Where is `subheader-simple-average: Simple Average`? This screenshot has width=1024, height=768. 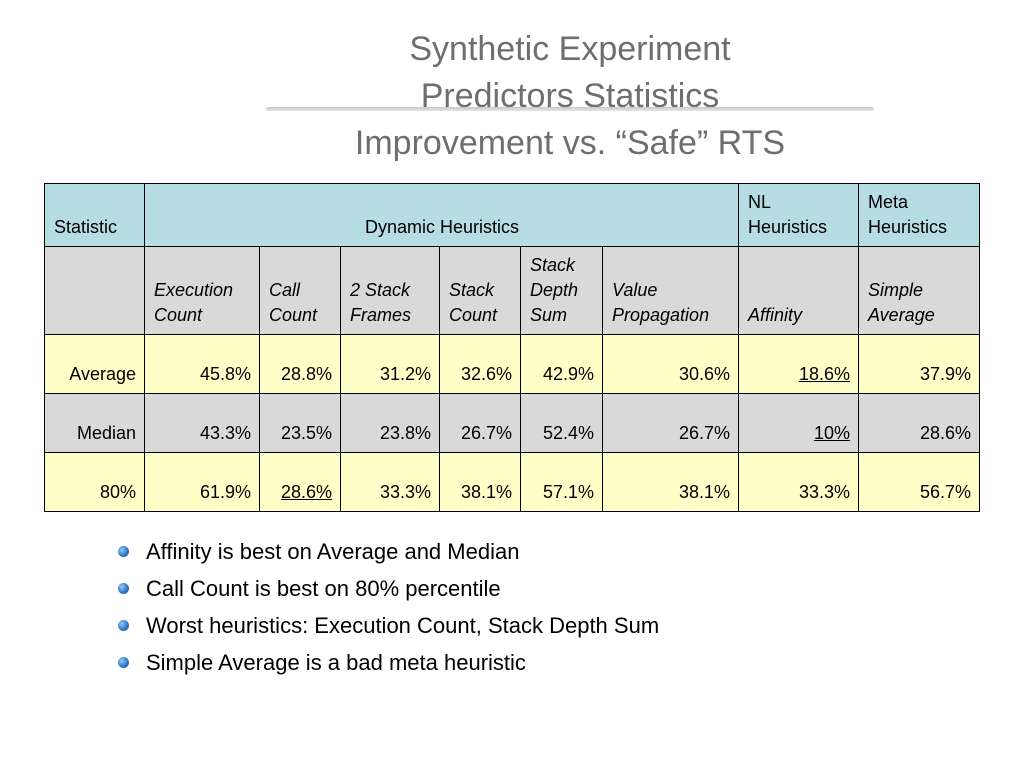 subheader-simple-average: Simple Average is located at coordinates (919, 290).